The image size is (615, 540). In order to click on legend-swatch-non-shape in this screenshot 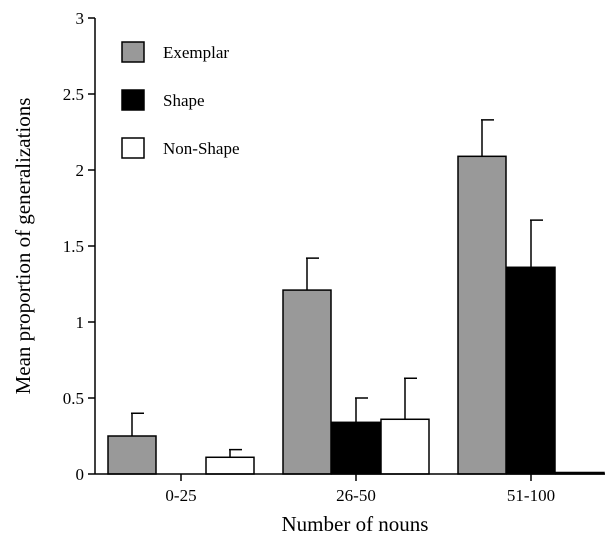, I will do `click(133, 148)`.